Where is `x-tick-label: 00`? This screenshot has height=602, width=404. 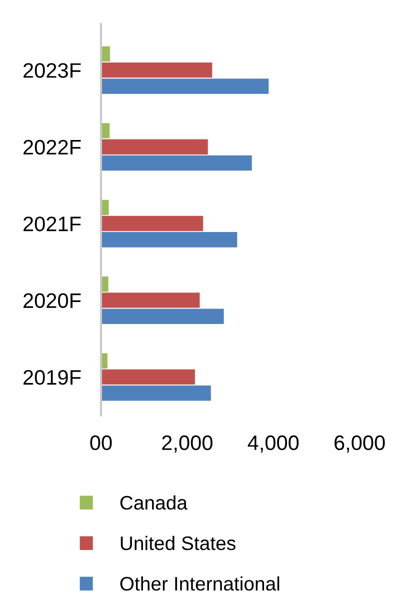
x-tick-label: 00 is located at coordinates (101, 442).